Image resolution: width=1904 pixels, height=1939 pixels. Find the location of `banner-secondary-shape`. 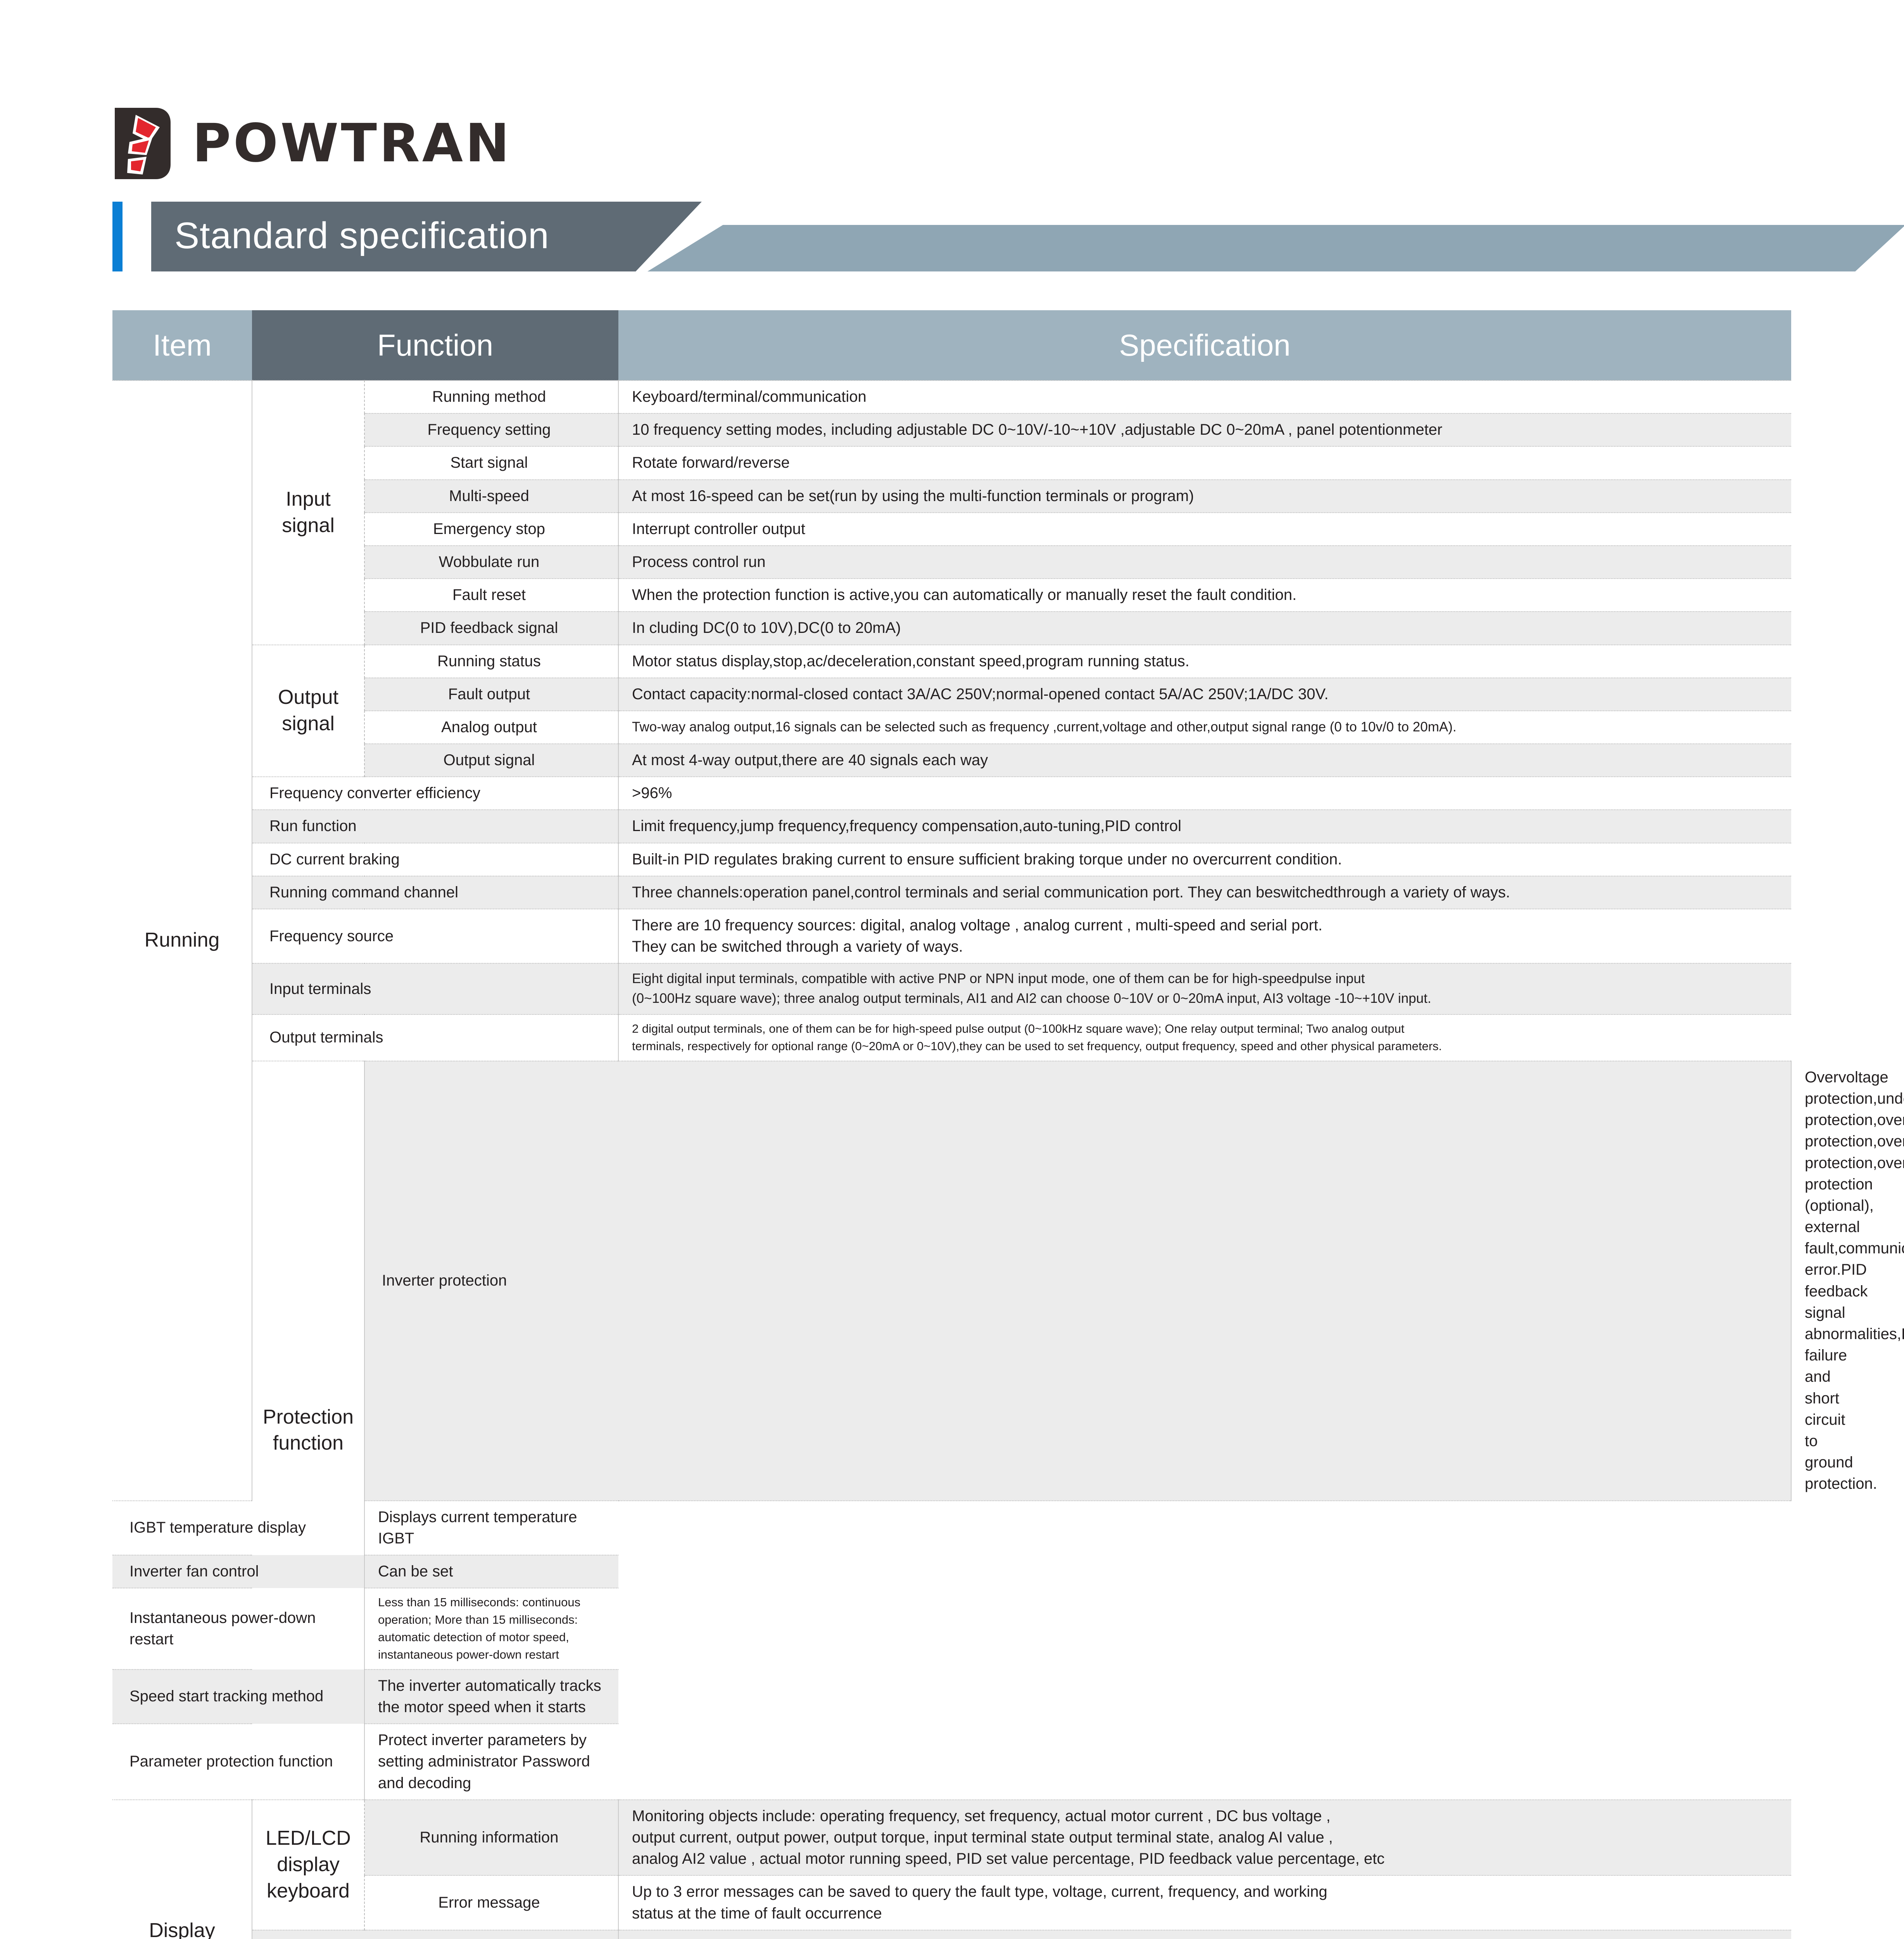

banner-secondary-shape is located at coordinates (1275, 248).